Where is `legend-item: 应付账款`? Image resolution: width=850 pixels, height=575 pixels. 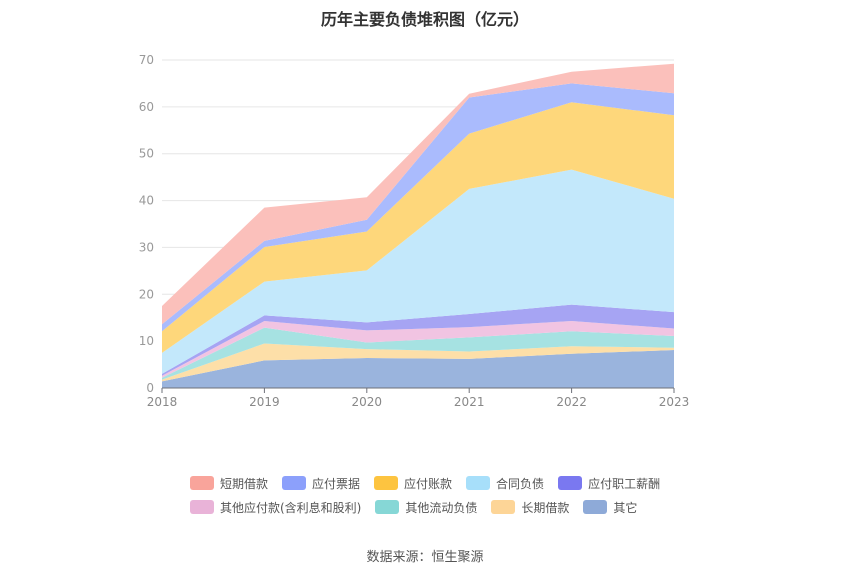 legend-item: 应付账款 is located at coordinates (413, 483).